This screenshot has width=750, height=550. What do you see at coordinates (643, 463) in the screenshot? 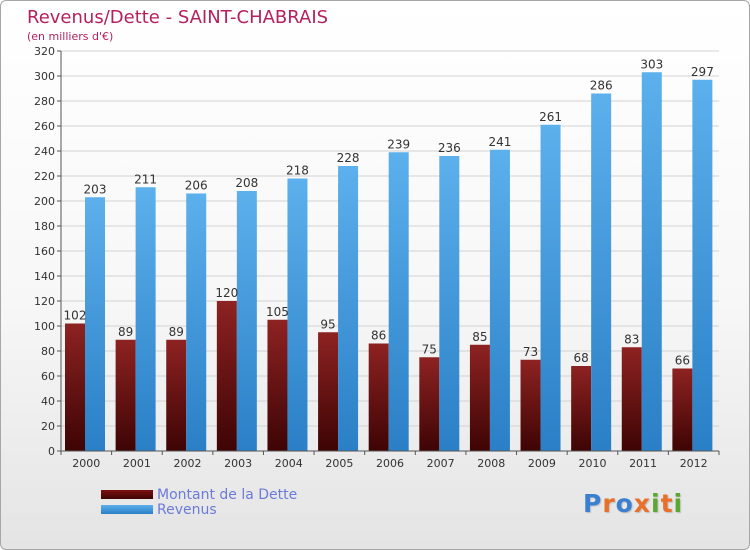
I see `x-tick-label: 2011` at bounding box center [643, 463].